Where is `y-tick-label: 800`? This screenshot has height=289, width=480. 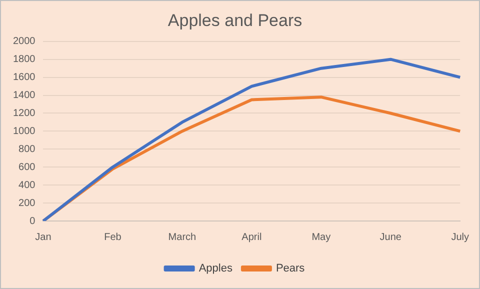 y-tick-label: 800 is located at coordinates (27, 149).